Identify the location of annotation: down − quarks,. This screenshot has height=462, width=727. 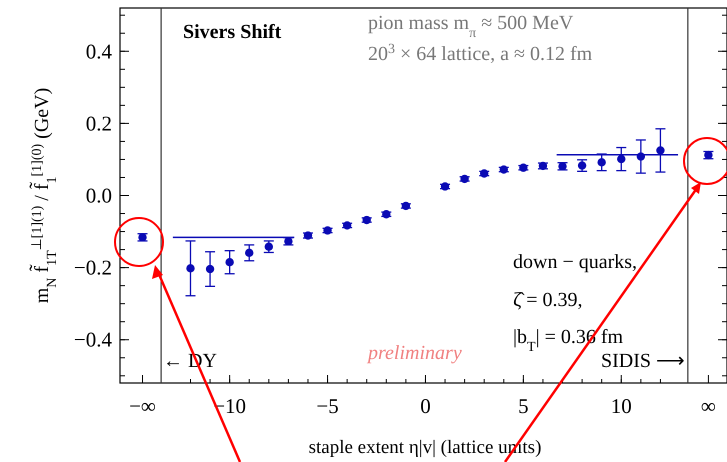
(575, 262).